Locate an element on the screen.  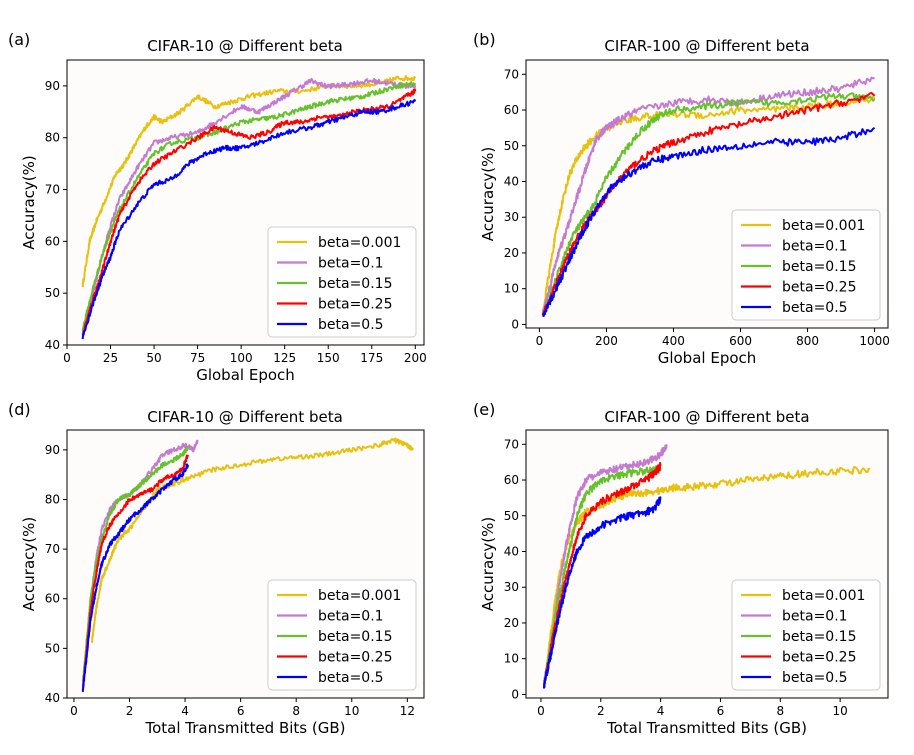
x-tick-label: 50 is located at coordinates (153, 358).